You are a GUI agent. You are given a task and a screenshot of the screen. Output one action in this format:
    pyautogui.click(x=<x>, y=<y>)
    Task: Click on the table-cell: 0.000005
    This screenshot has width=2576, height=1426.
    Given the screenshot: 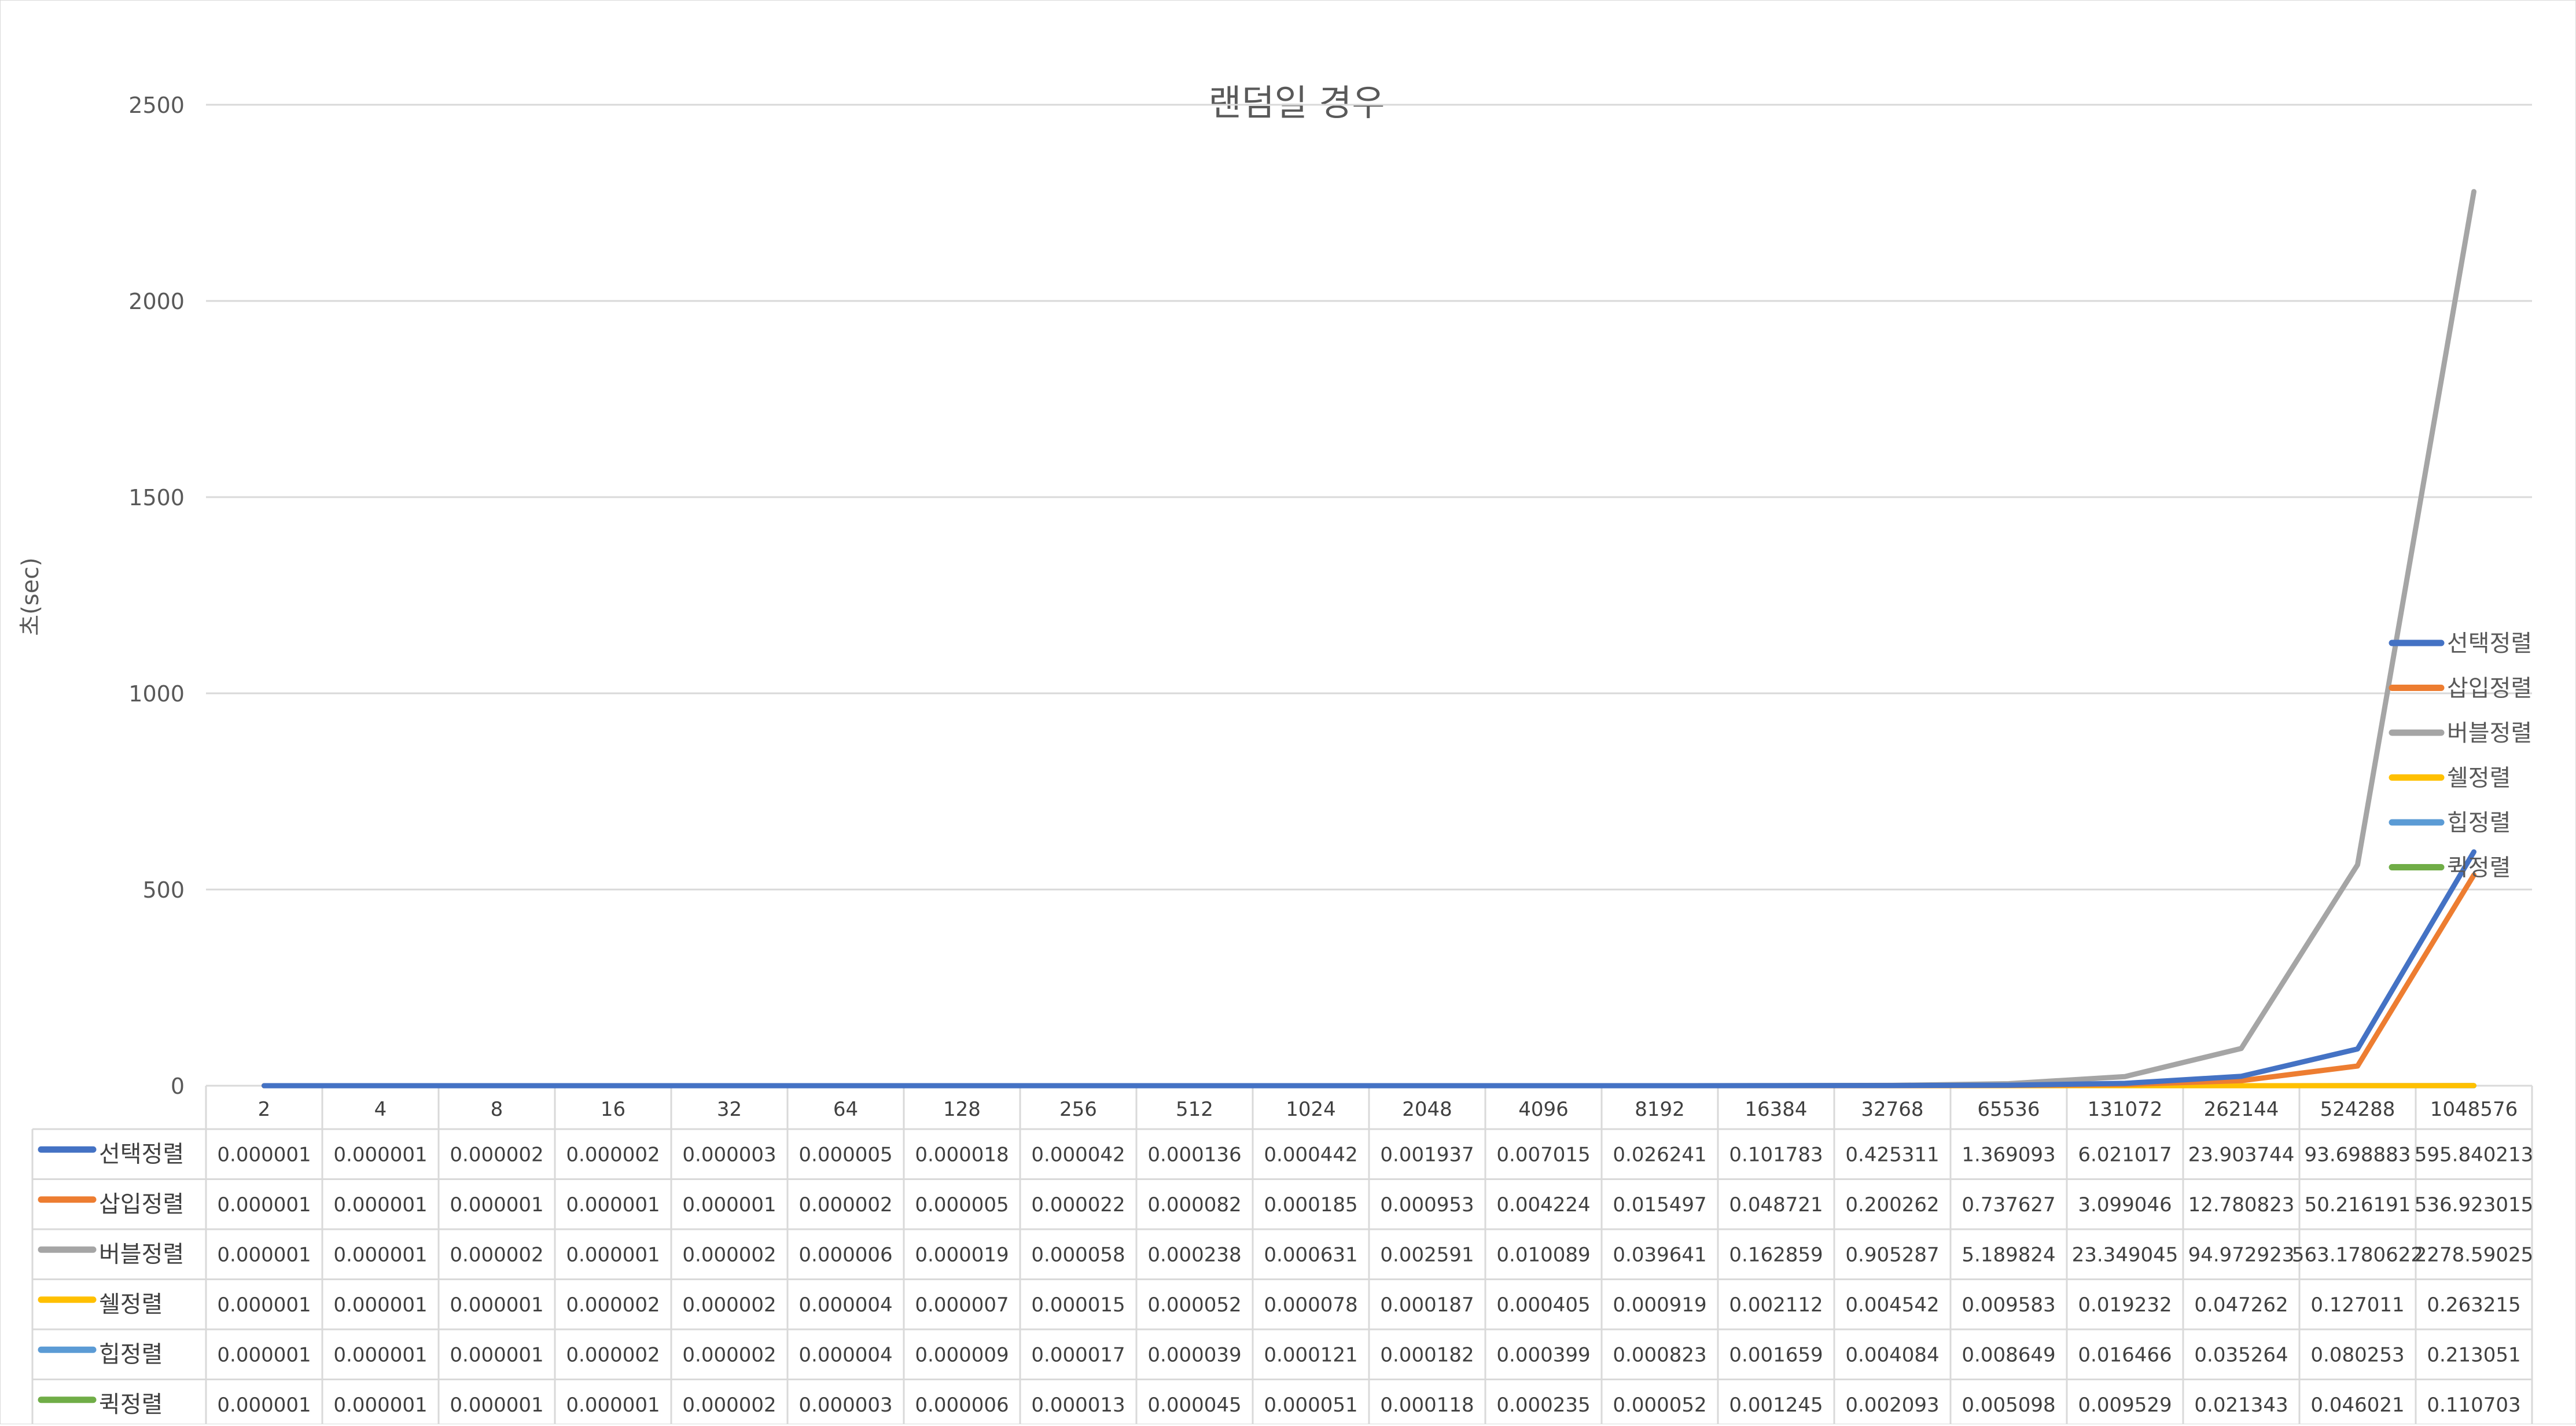 What is the action you would take?
    pyautogui.click(x=962, y=1204)
    